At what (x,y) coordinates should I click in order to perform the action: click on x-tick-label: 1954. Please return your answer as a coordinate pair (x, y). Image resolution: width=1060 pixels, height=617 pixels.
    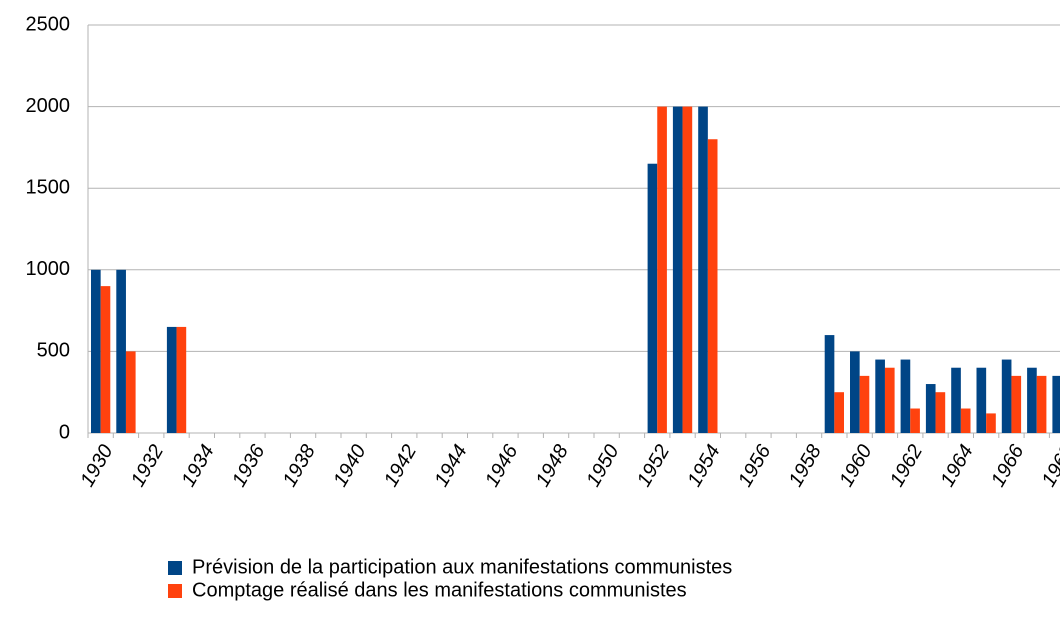
    Looking at the image, I should click on (703, 466).